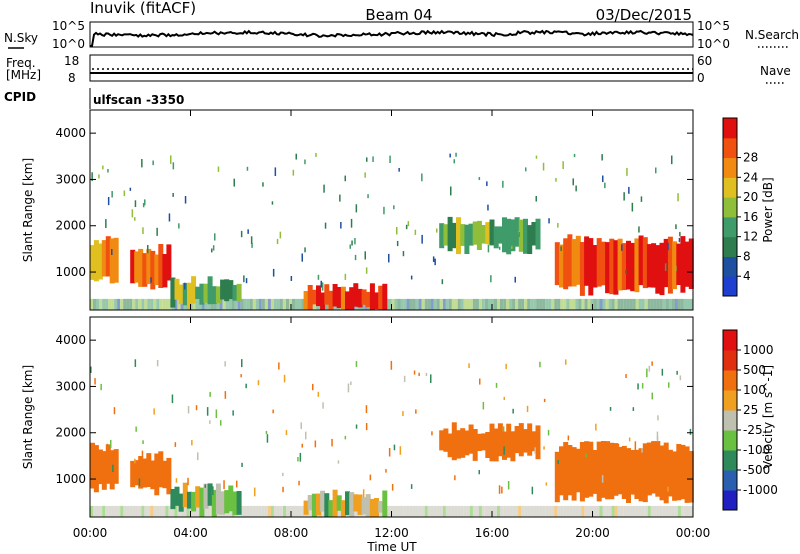 The image size is (800, 554). Describe the element at coordinates (750, 410) in the screenshot. I see `velocity-colorbar-label: 25` at that location.